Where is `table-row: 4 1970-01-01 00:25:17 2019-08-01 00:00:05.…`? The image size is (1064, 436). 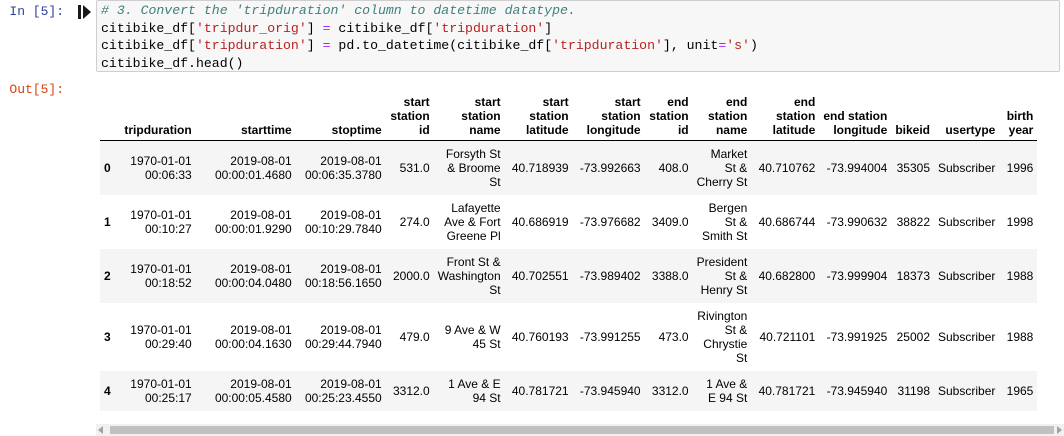
table-row: 4 1970-01-01 00:25:17 2019-08-01 00:00:05.… is located at coordinates (569, 390).